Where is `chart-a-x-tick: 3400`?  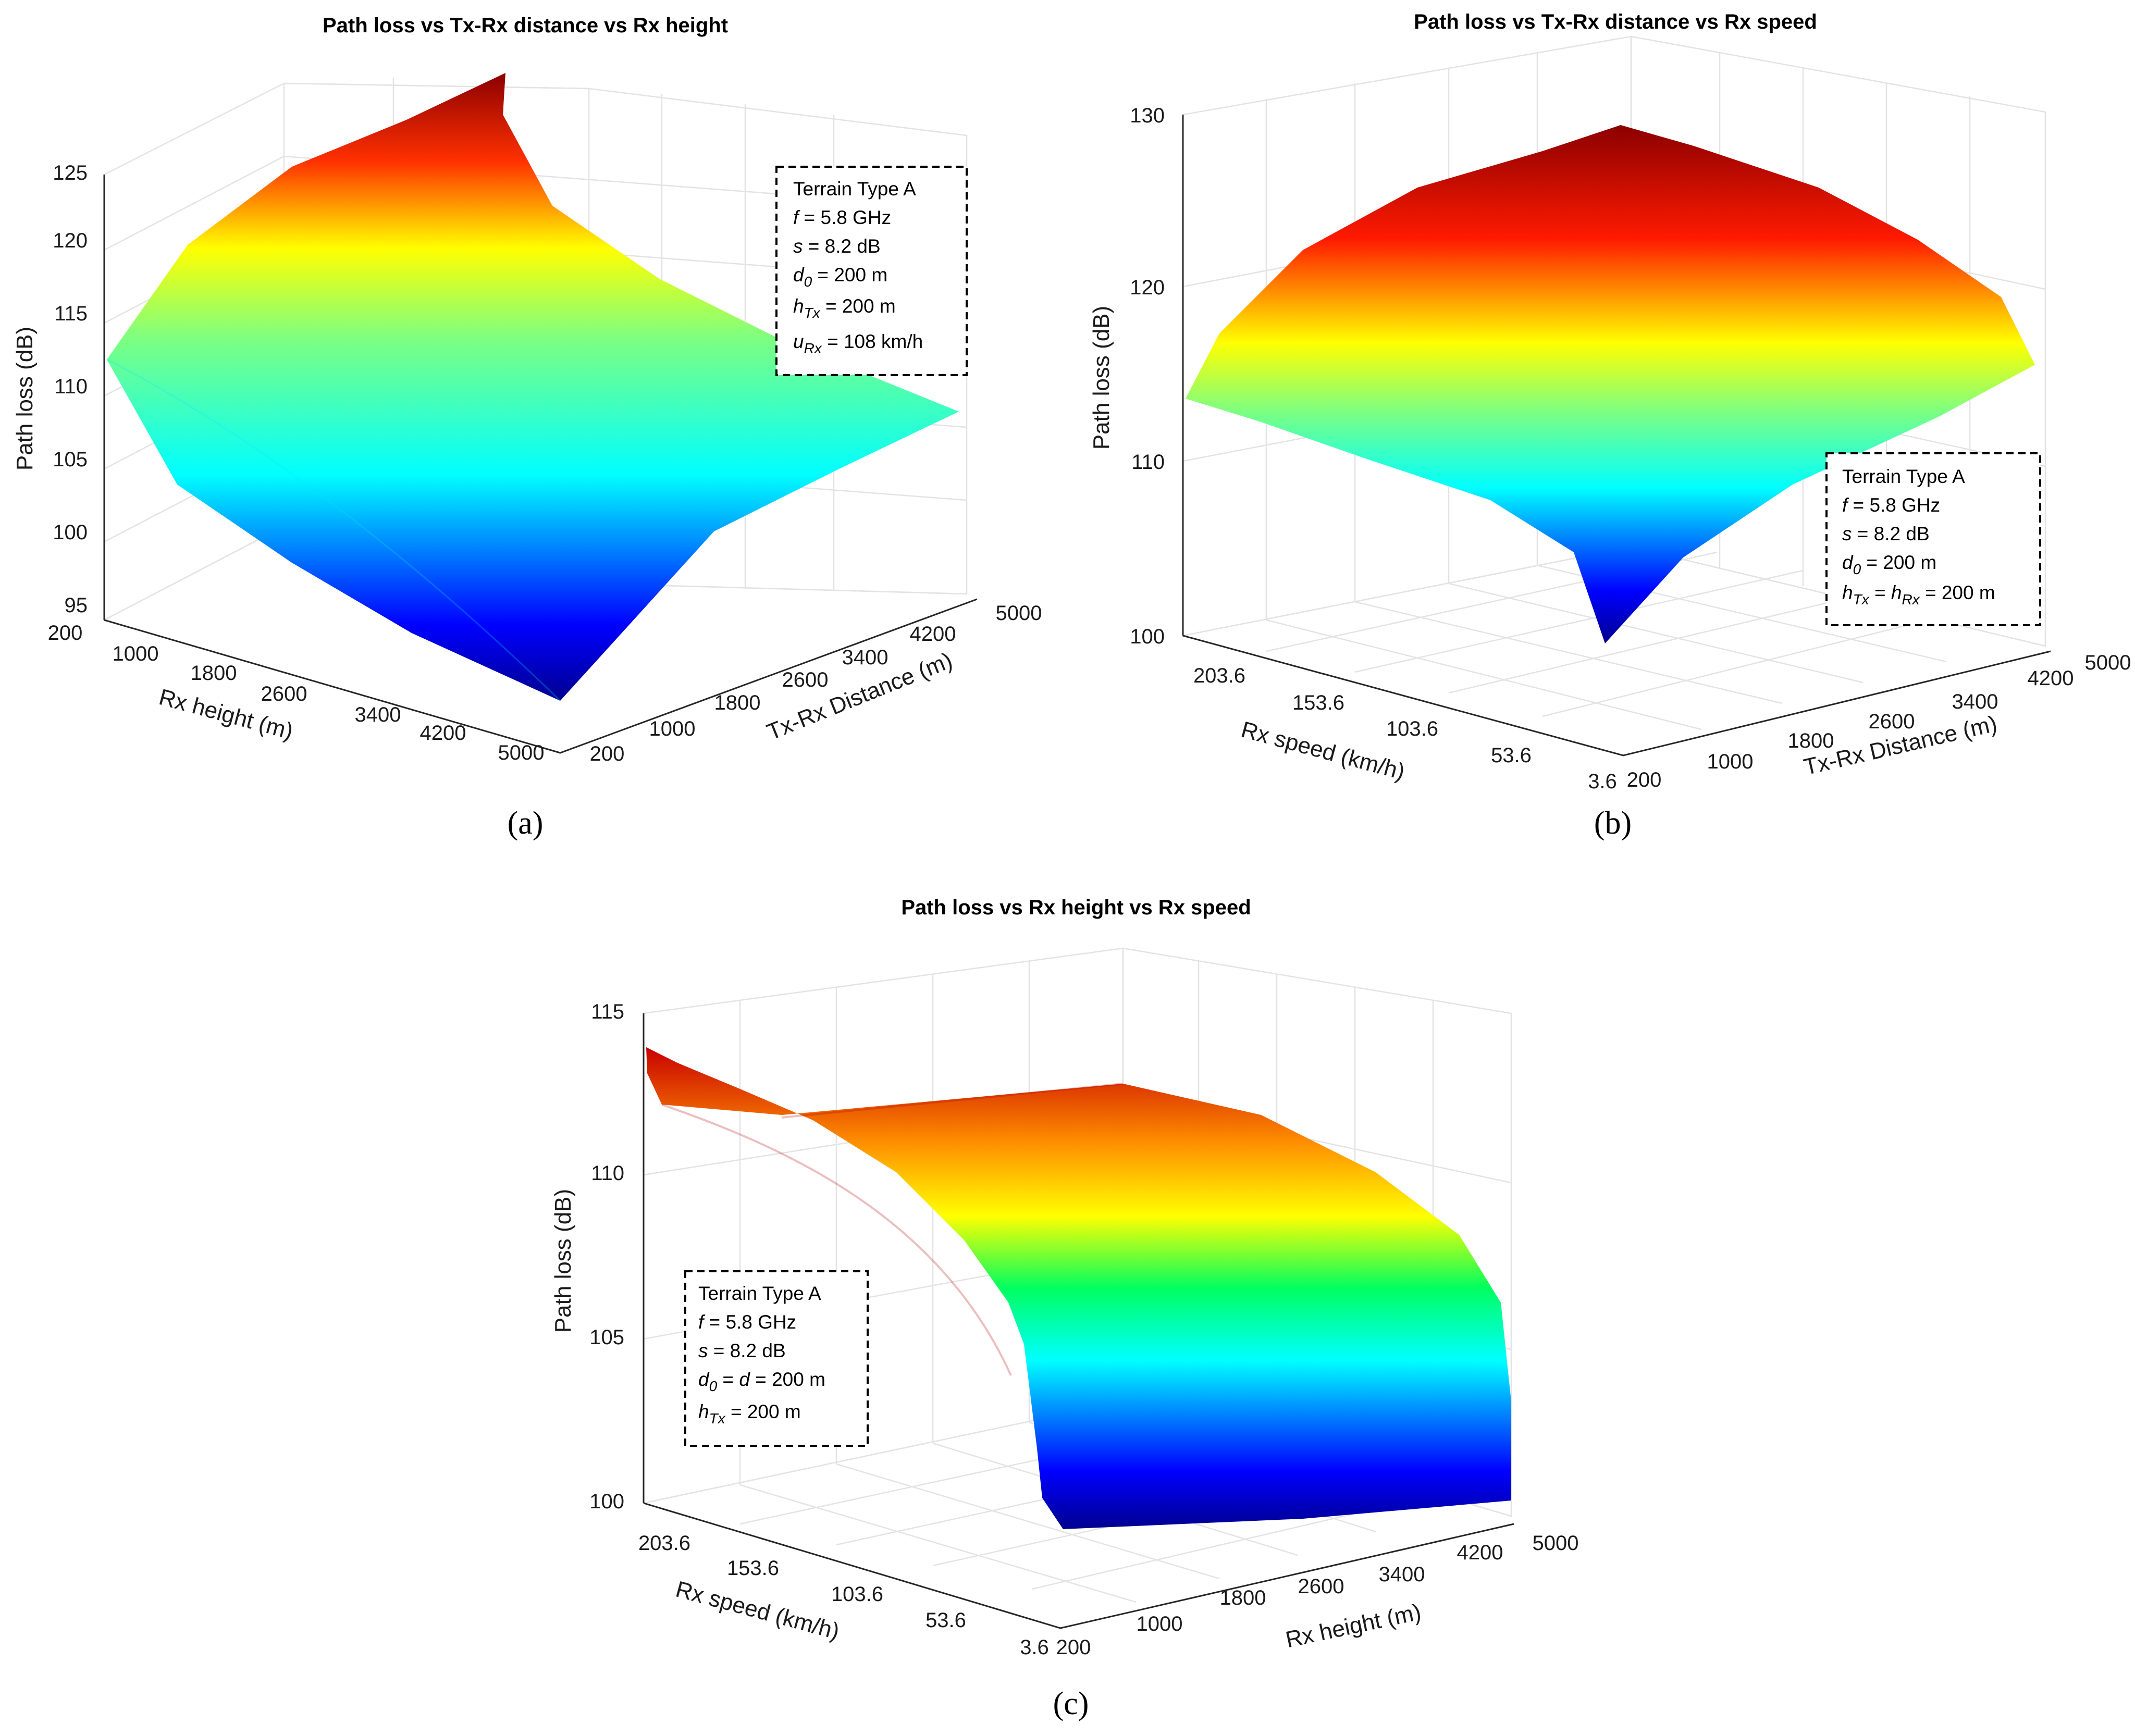
chart-a-x-tick: 3400 is located at coordinates (378, 715).